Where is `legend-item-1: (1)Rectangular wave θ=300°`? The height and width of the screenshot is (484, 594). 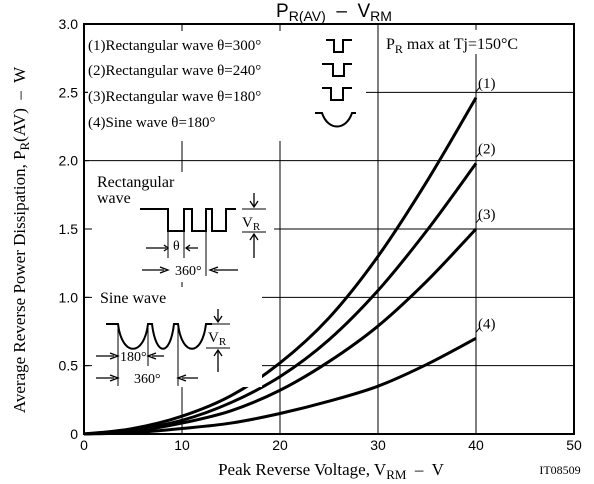
legend-item-1: (1)Rectangular wave θ=300° is located at coordinates (174, 46).